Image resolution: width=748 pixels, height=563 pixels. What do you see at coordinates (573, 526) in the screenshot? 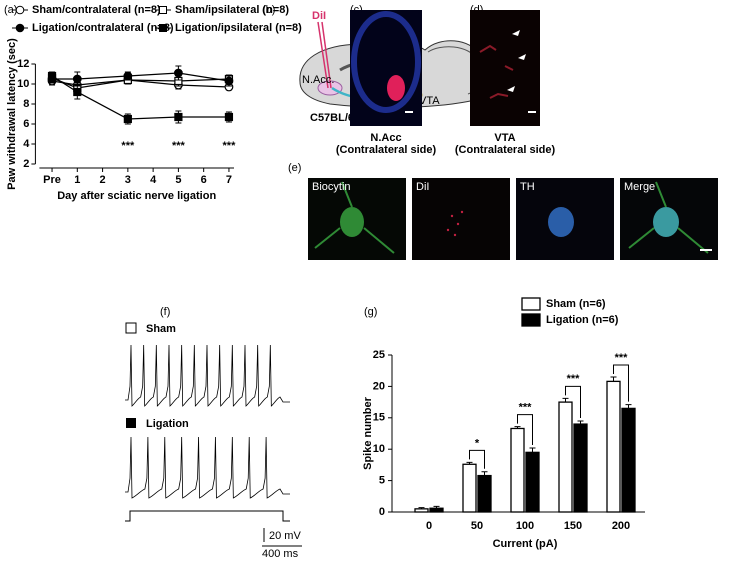
I see `x-tick-label: 150` at bounding box center [573, 526].